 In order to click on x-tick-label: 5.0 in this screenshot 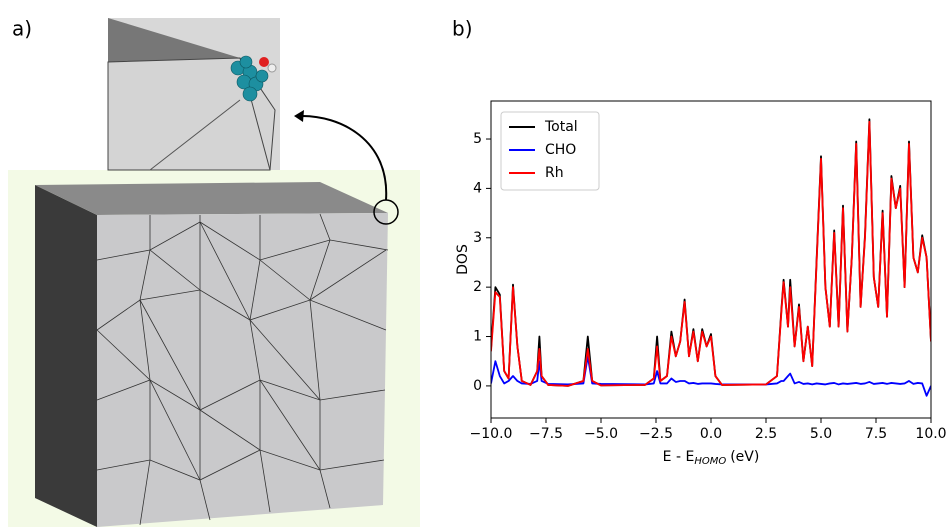, I will do `click(821, 434)`.